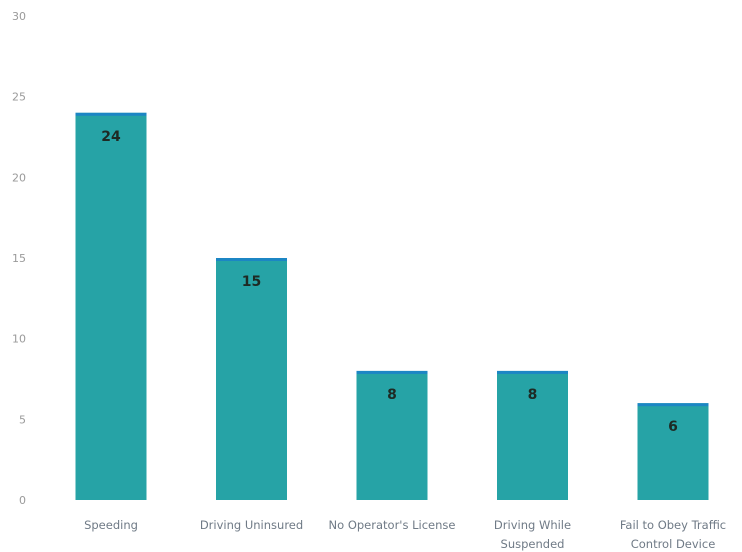 The width and height of the screenshot is (742, 552). What do you see at coordinates (532, 525) in the screenshot?
I see `x-tick-label: Driving While` at bounding box center [532, 525].